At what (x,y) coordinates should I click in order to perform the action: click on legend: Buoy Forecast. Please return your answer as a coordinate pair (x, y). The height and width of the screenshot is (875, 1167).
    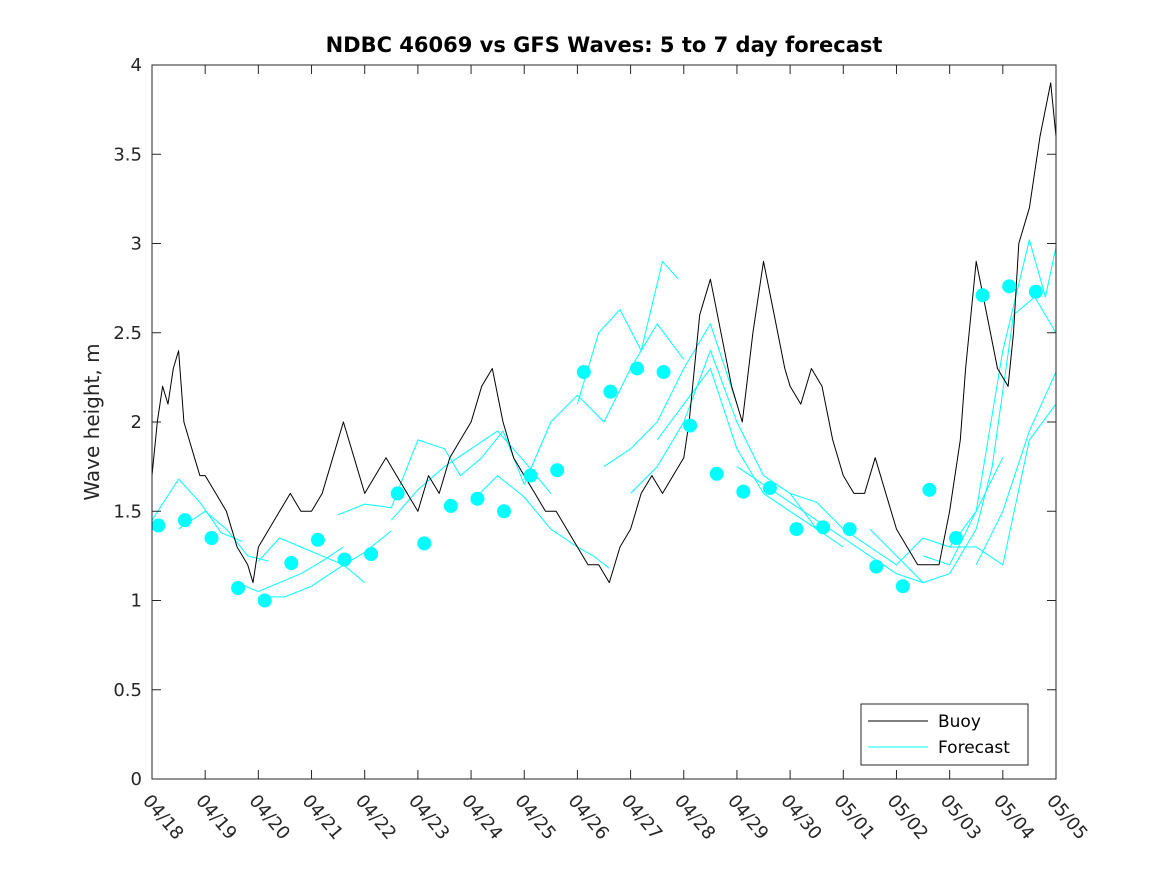
    Looking at the image, I should click on (944, 734).